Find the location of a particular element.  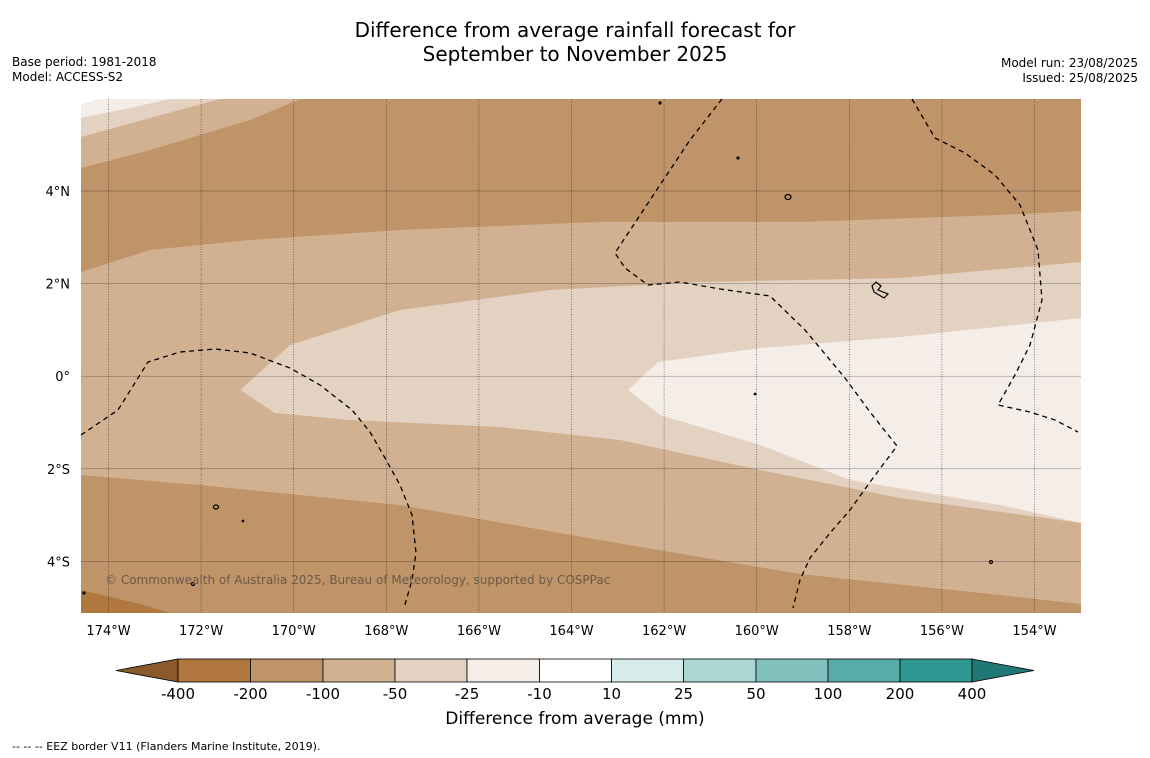

band-minus10 is located at coordinates (854, 420).